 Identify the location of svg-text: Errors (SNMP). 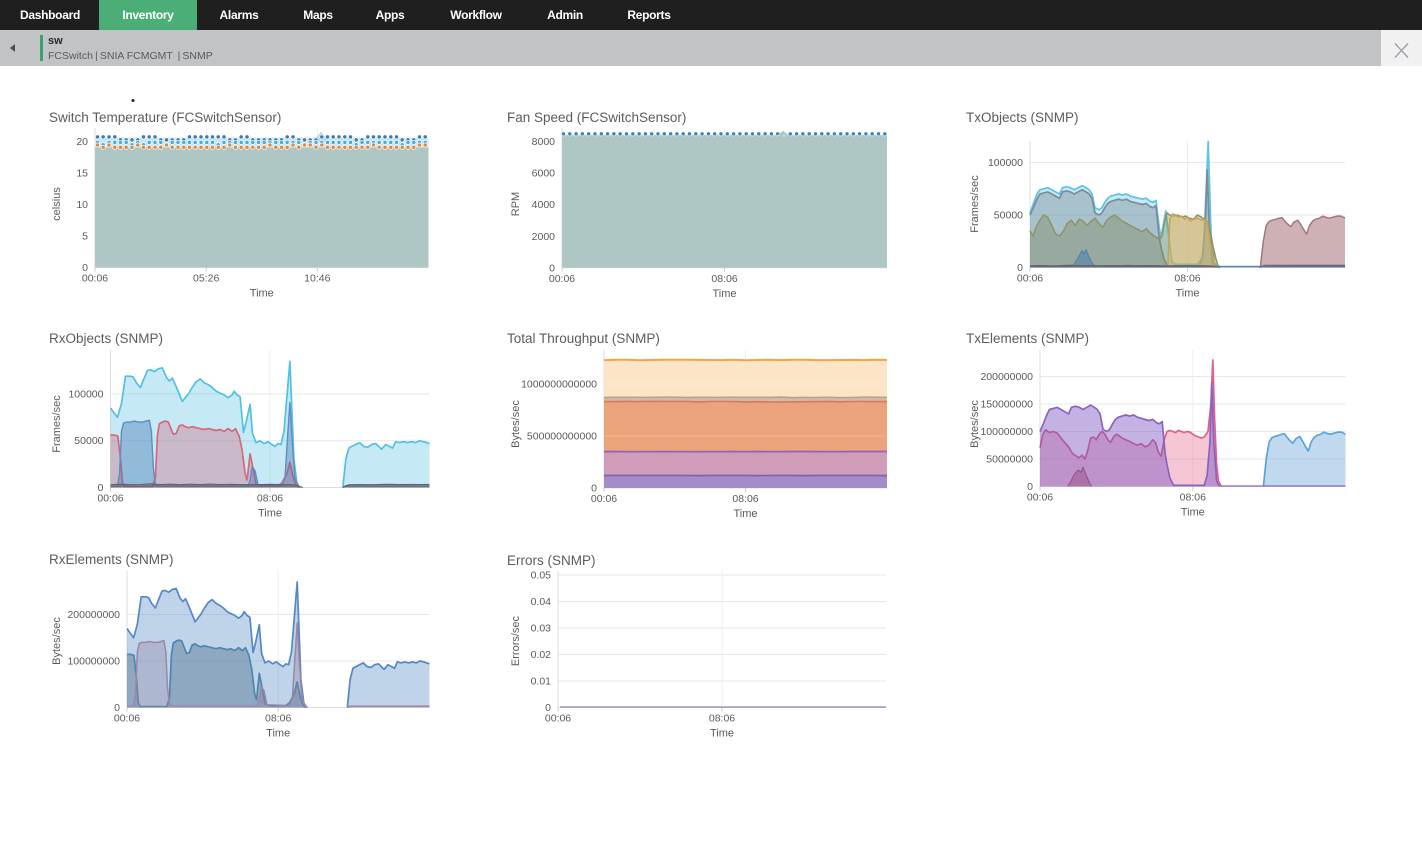
(551, 560).